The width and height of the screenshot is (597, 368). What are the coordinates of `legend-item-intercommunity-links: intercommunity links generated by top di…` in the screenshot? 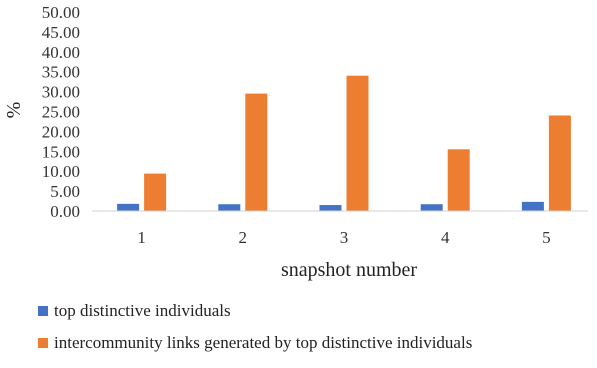 It's located at (255, 343).